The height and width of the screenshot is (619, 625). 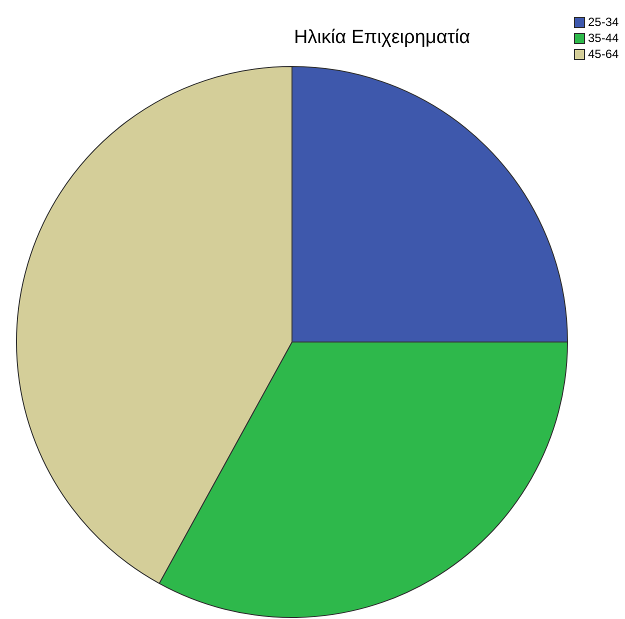 What do you see at coordinates (603, 22) in the screenshot?
I see `legend-label: 25-34` at bounding box center [603, 22].